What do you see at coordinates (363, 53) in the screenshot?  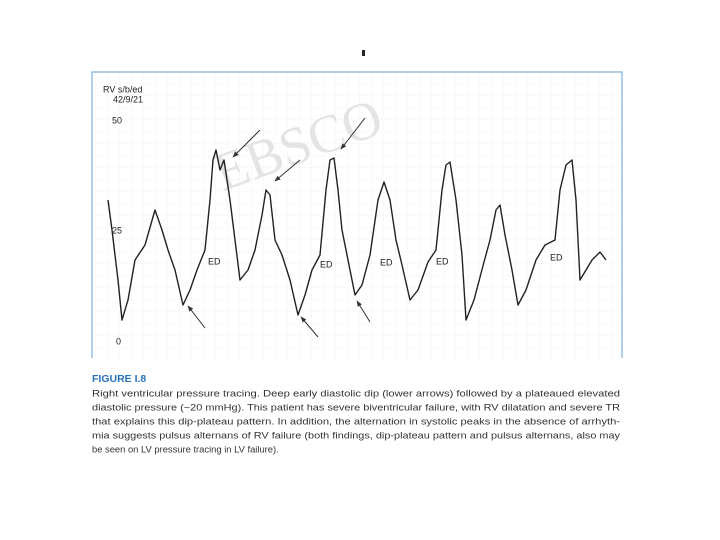 I see `speck` at bounding box center [363, 53].